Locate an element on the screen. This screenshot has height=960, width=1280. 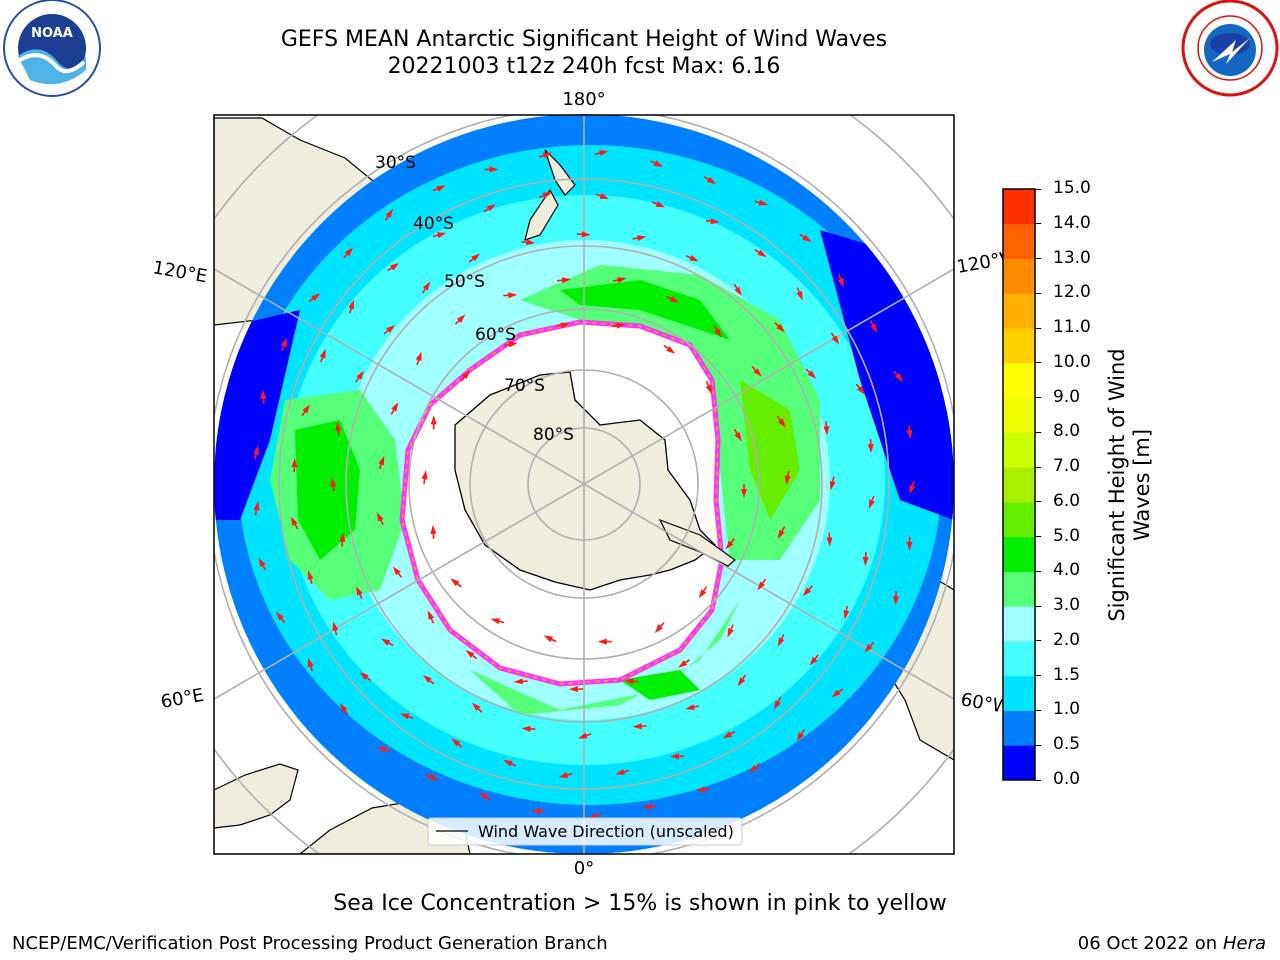
colorbar-tick-label: 8.0 is located at coordinates (1067, 431).